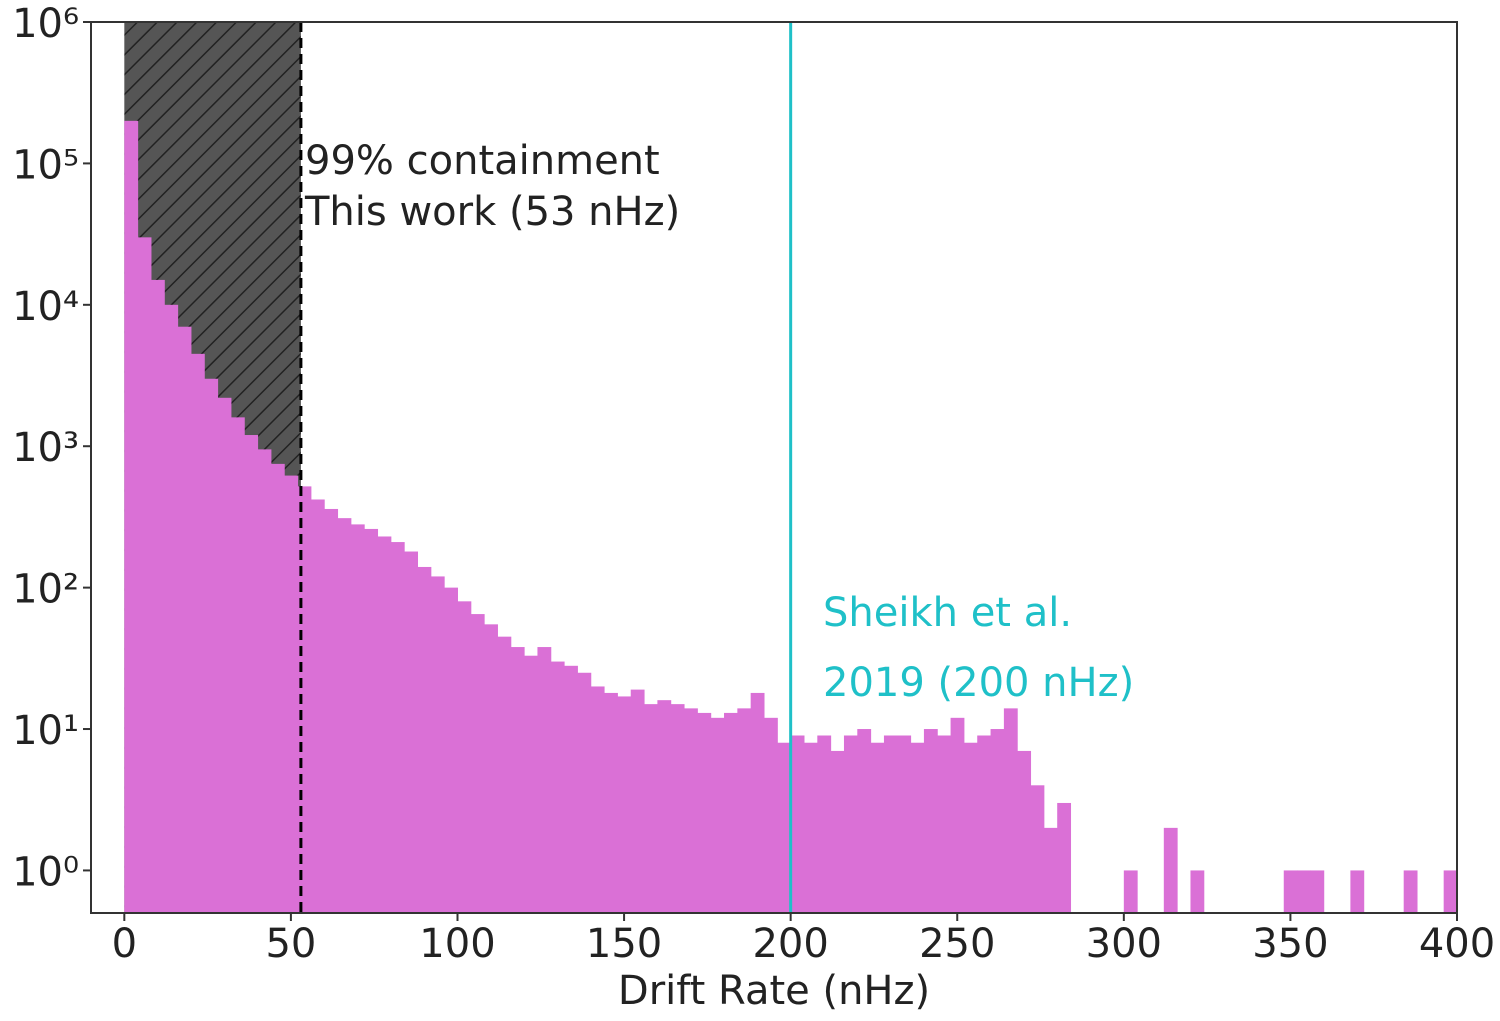 This screenshot has height=1021, width=1500. What do you see at coordinates (45, 448) in the screenshot?
I see `y-tick-label: 10³` at bounding box center [45, 448].